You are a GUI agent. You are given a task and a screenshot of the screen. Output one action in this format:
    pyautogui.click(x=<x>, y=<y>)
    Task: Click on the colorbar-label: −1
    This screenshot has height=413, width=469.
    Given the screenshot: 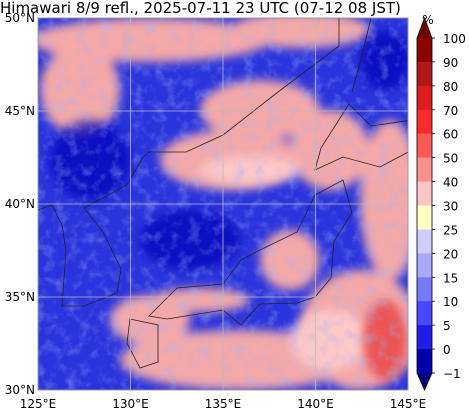 What is the action you would take?
    pyautogui.click(x=452, y=374)
    